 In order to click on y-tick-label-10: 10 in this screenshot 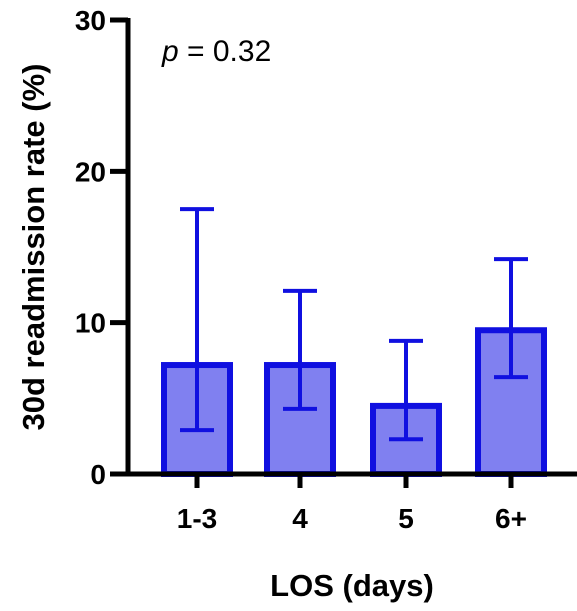, I will do `click(90, 323)`.